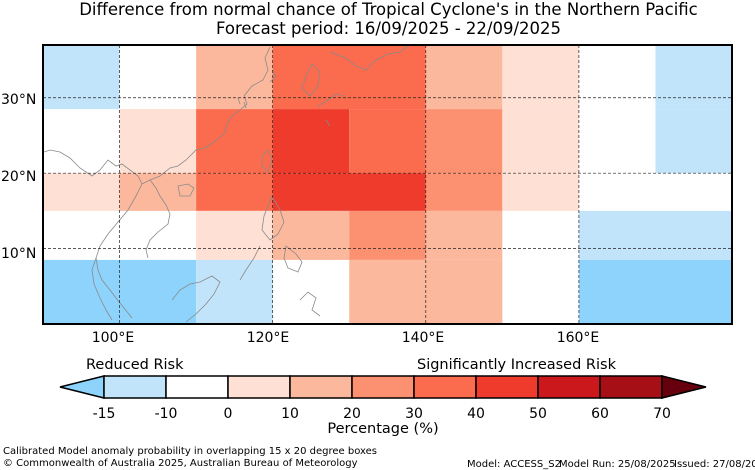  Describe the element at coordinates (423, 338) in the screenshot. I see `x-tick-140e: 140°E` at that location.